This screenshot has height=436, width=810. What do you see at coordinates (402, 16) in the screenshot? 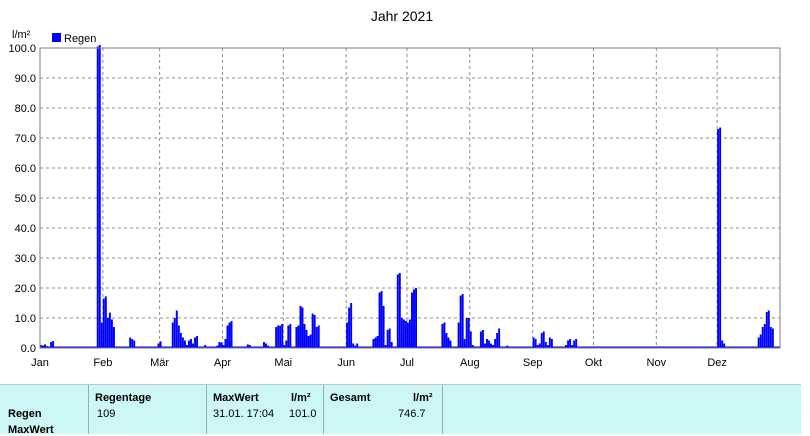
I see `chart-title: Jahr 2021` at bounding box center [402, 16].